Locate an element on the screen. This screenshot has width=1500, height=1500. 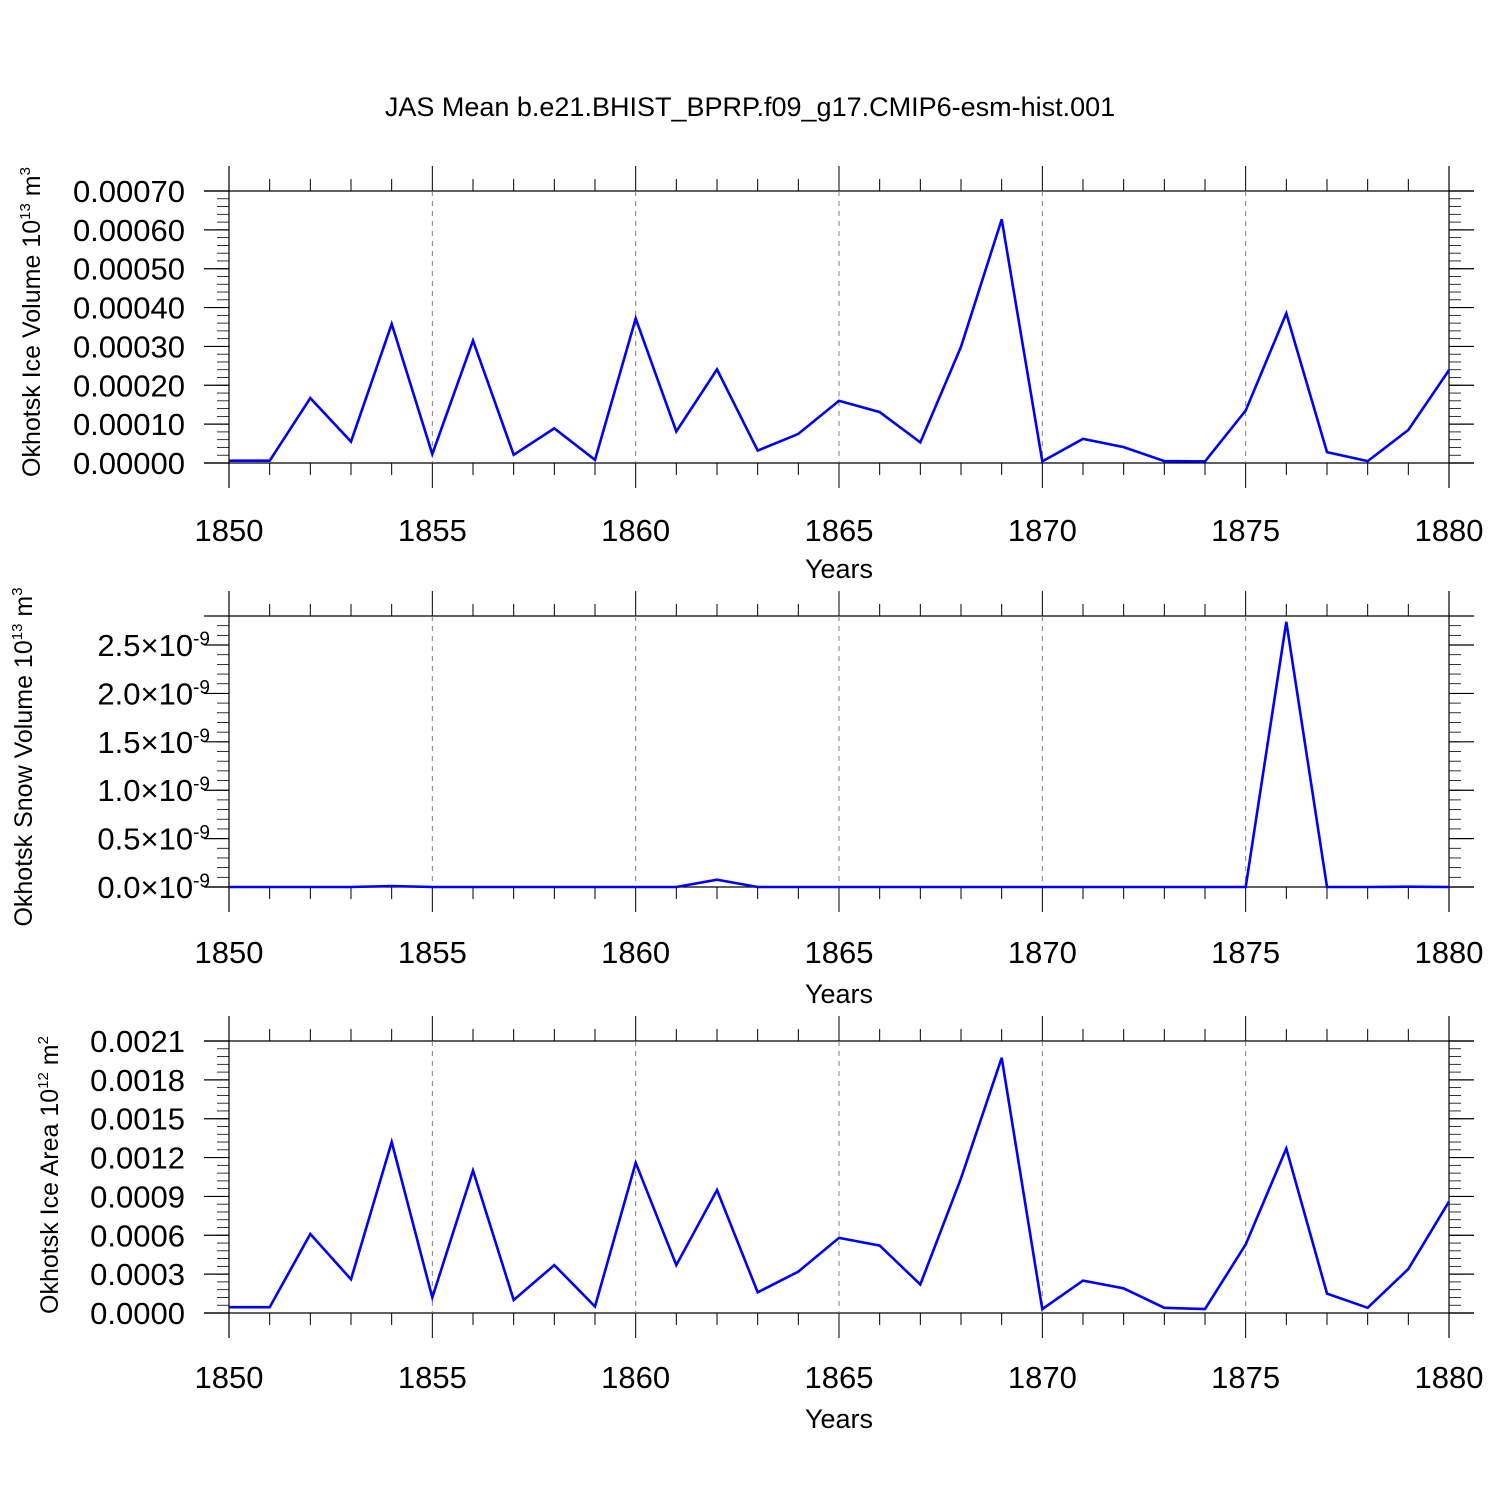
y-tick-label: 2.5×10-9 is located at coordinates (153, 645).